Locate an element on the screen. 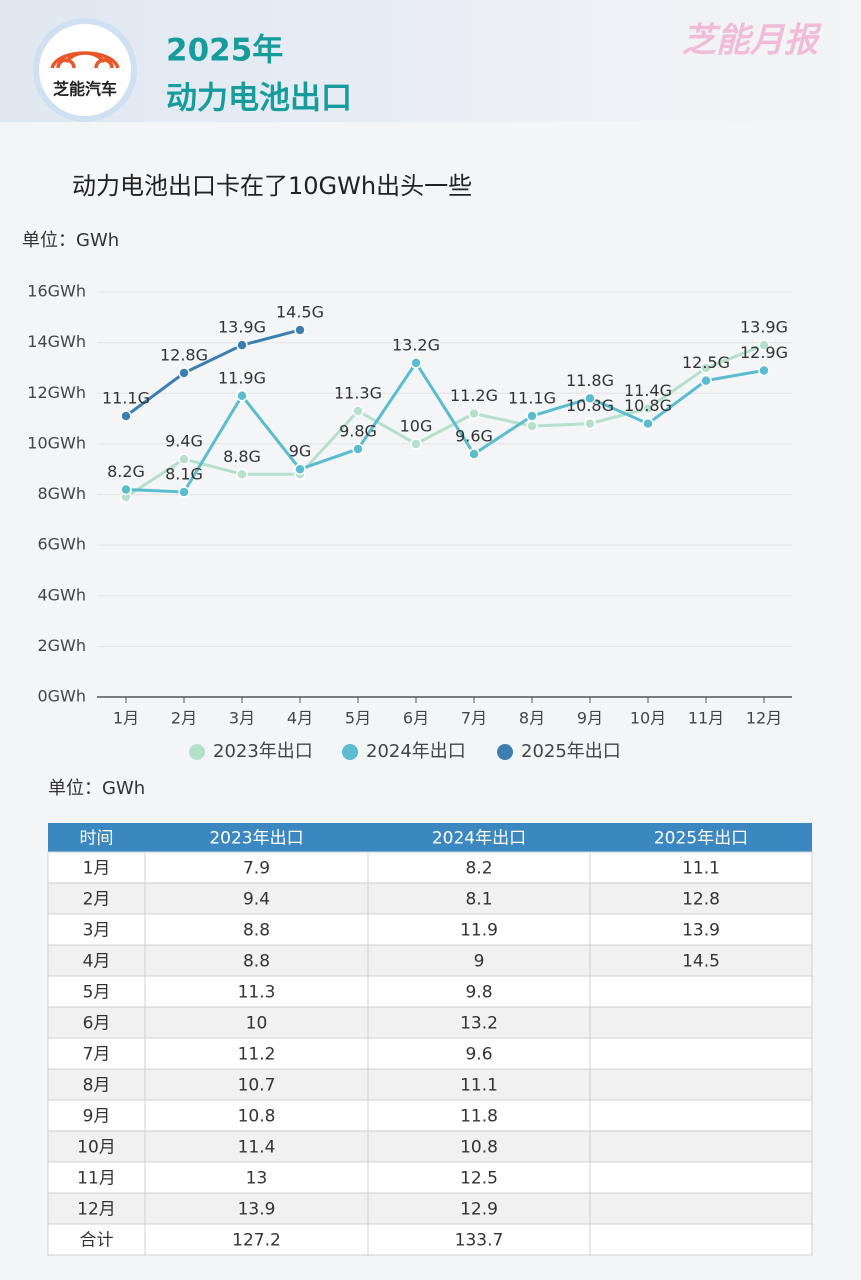  data-label: 12.5G is located at coordinates (706, 362).